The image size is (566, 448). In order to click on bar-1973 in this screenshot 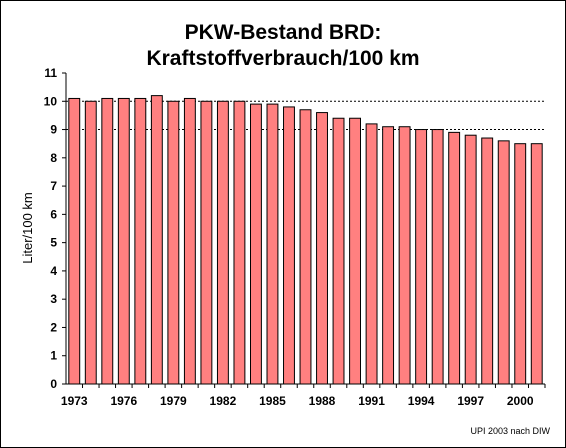, I will do `click(74, 241)`.